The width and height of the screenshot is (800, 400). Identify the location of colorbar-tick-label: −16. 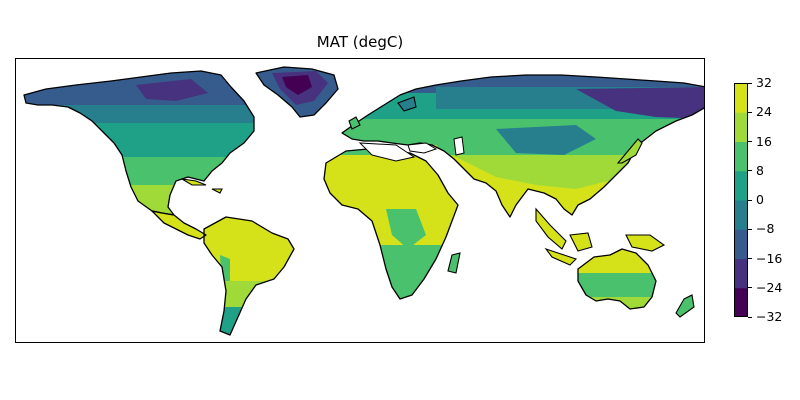
(769, 258).